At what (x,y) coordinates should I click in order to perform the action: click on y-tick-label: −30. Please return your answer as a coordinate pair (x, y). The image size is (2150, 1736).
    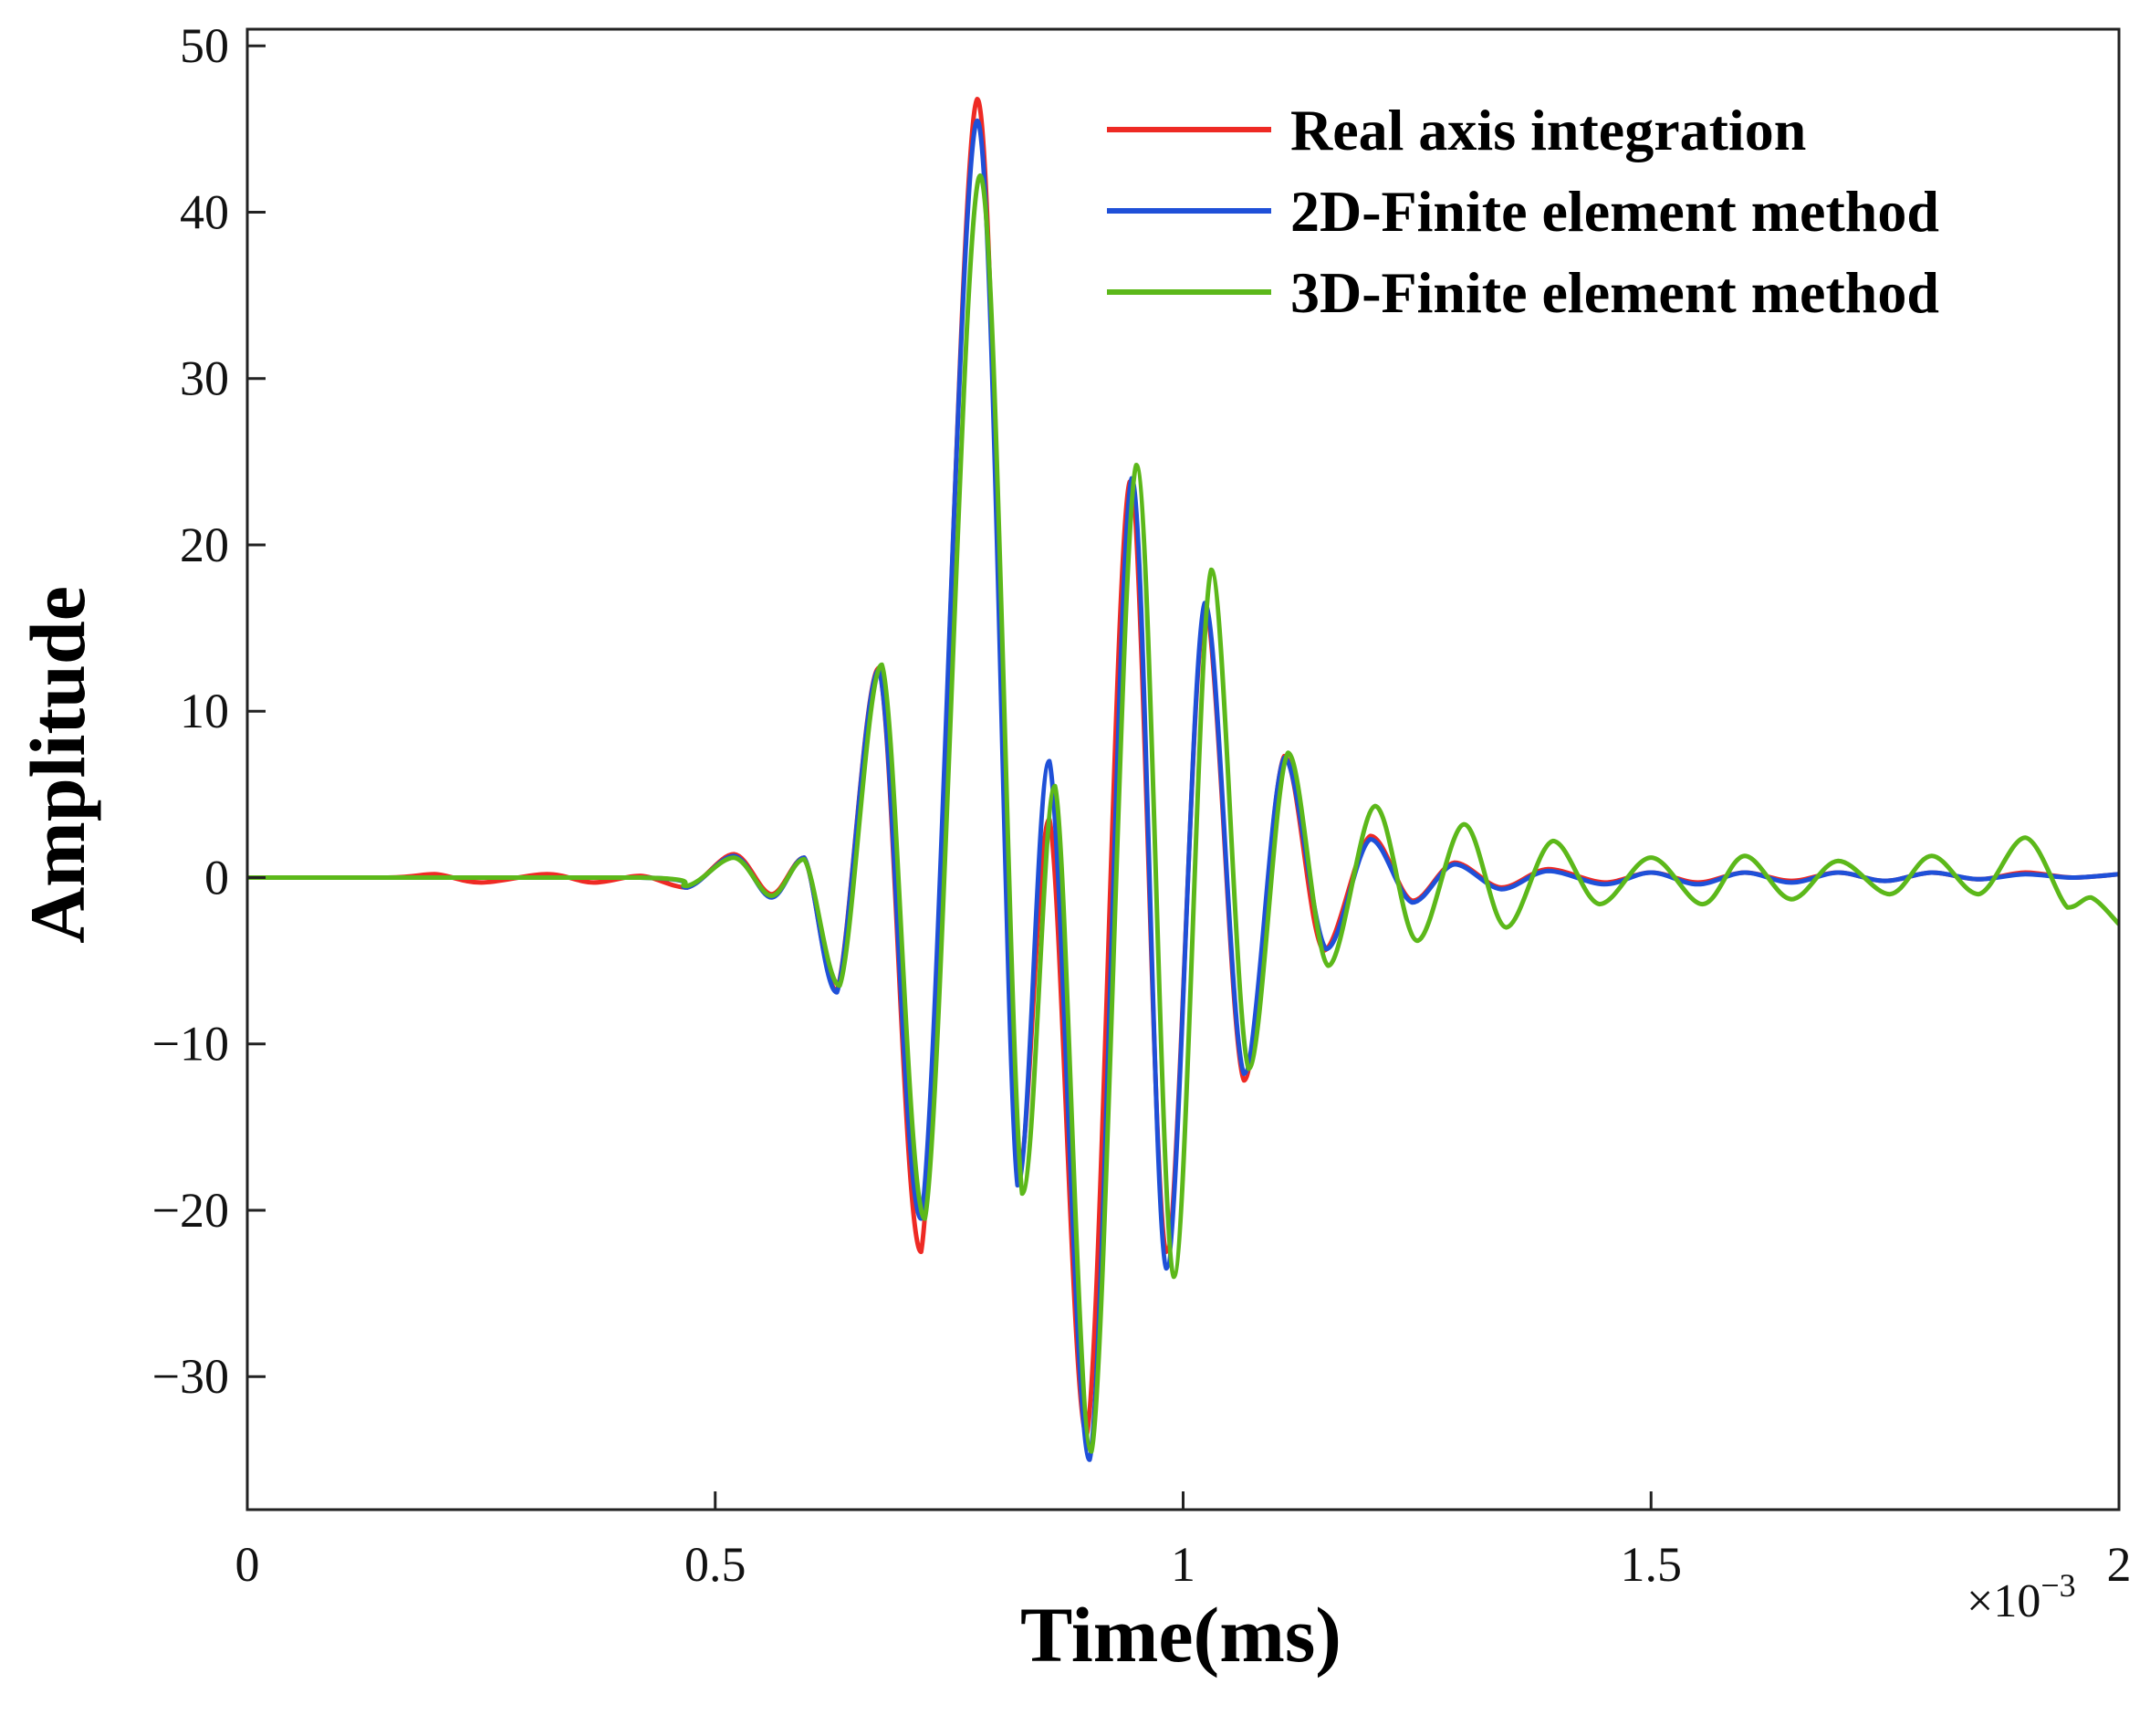
    Looking at the image, I should click on (191, 1376).